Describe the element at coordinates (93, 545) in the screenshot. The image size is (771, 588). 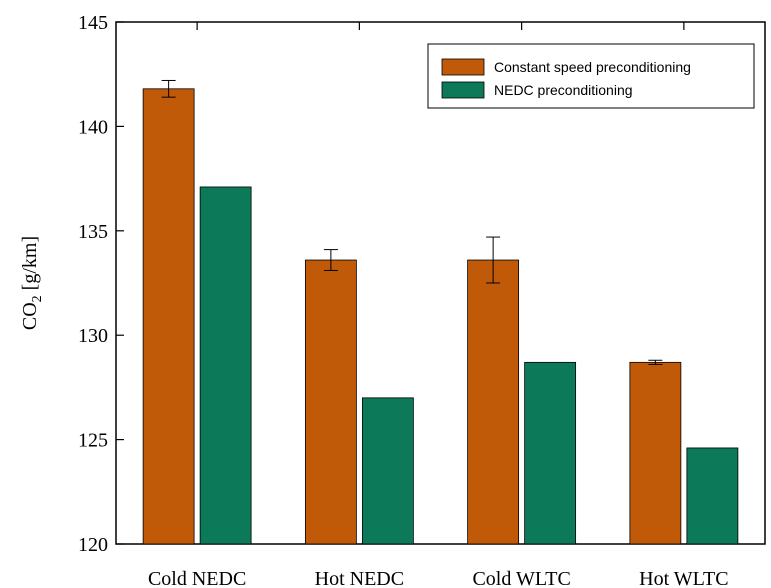
I see `y-tick-label: 120` at that location.